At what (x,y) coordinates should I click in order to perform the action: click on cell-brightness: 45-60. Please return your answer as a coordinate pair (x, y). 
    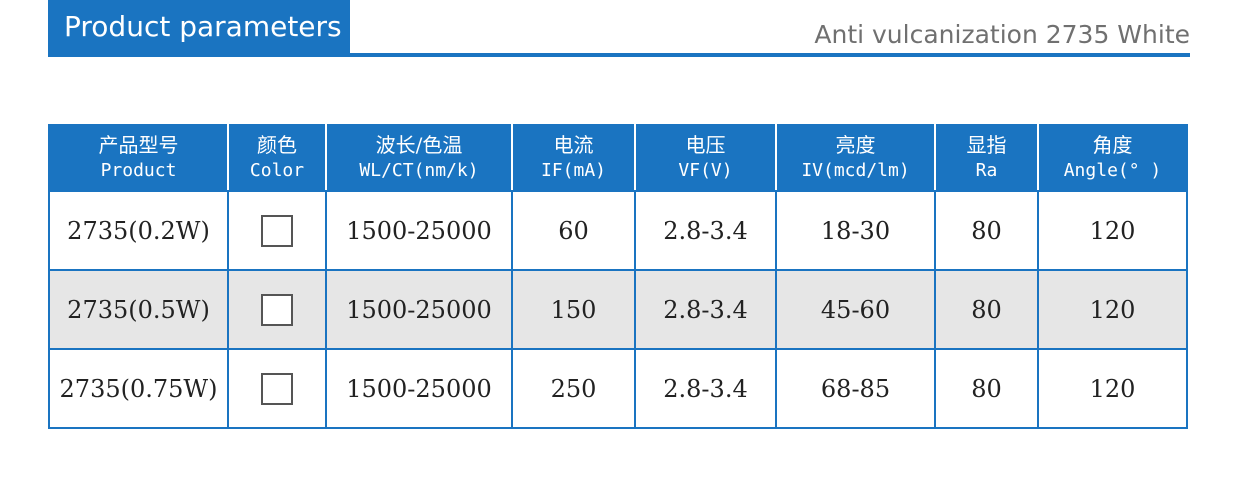
    Looking at the image, I should click on (855, 309).